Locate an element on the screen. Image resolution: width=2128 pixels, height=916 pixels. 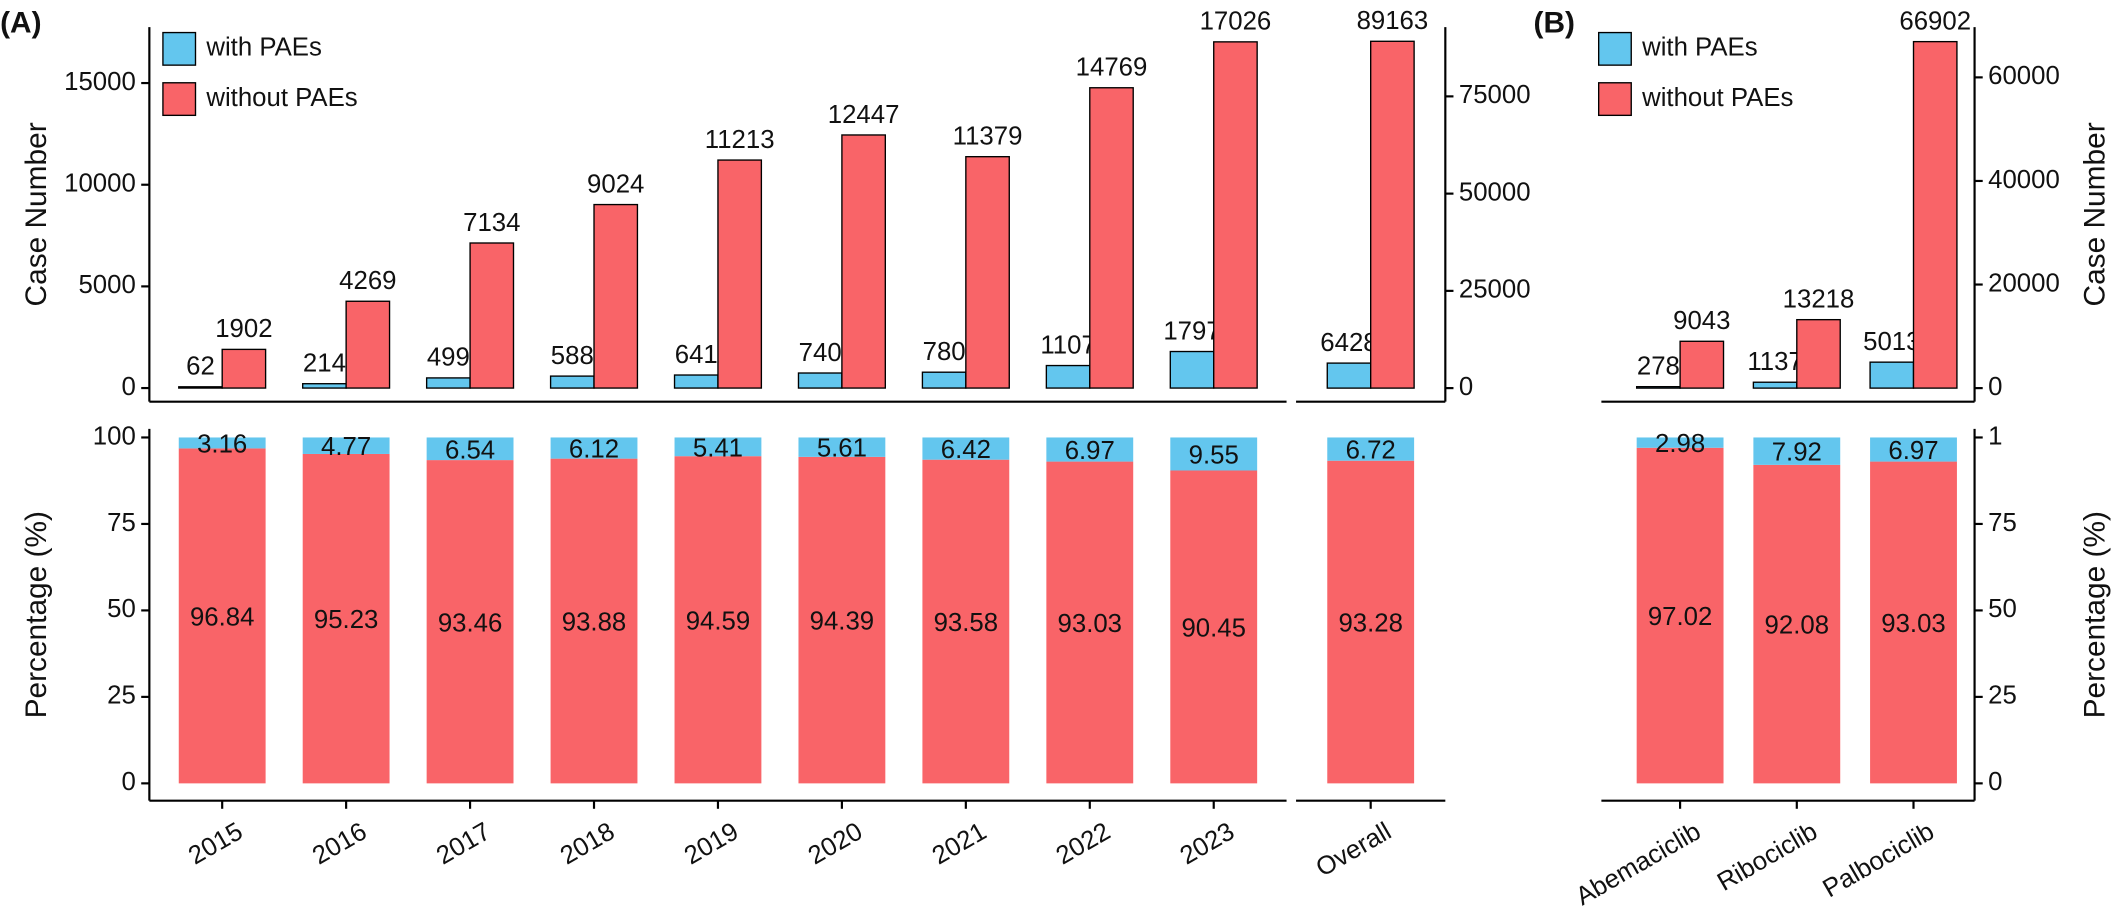
value-label: 278 is located at coordinates (1658, 366).